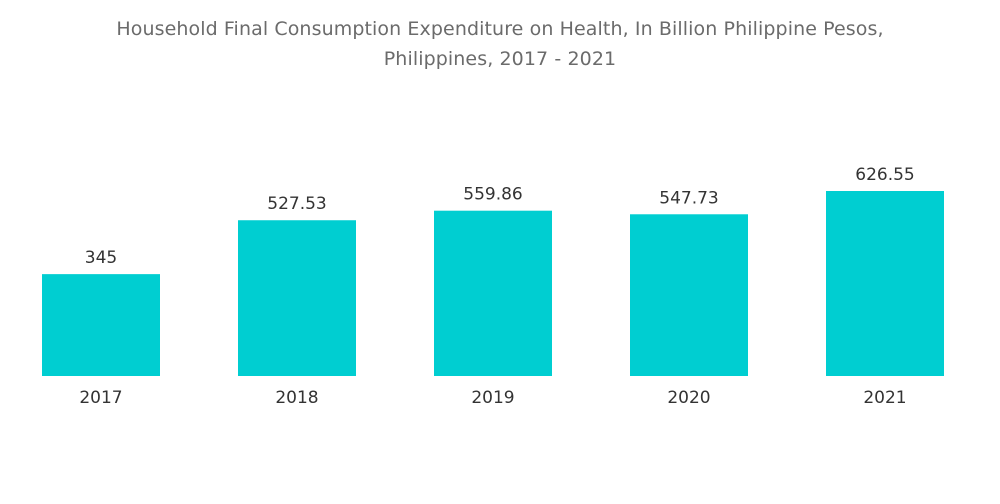 The height and width of the screenshot is (504, 1000). I want to click on x-tick-label-2017: 2017, so click(100, 398).